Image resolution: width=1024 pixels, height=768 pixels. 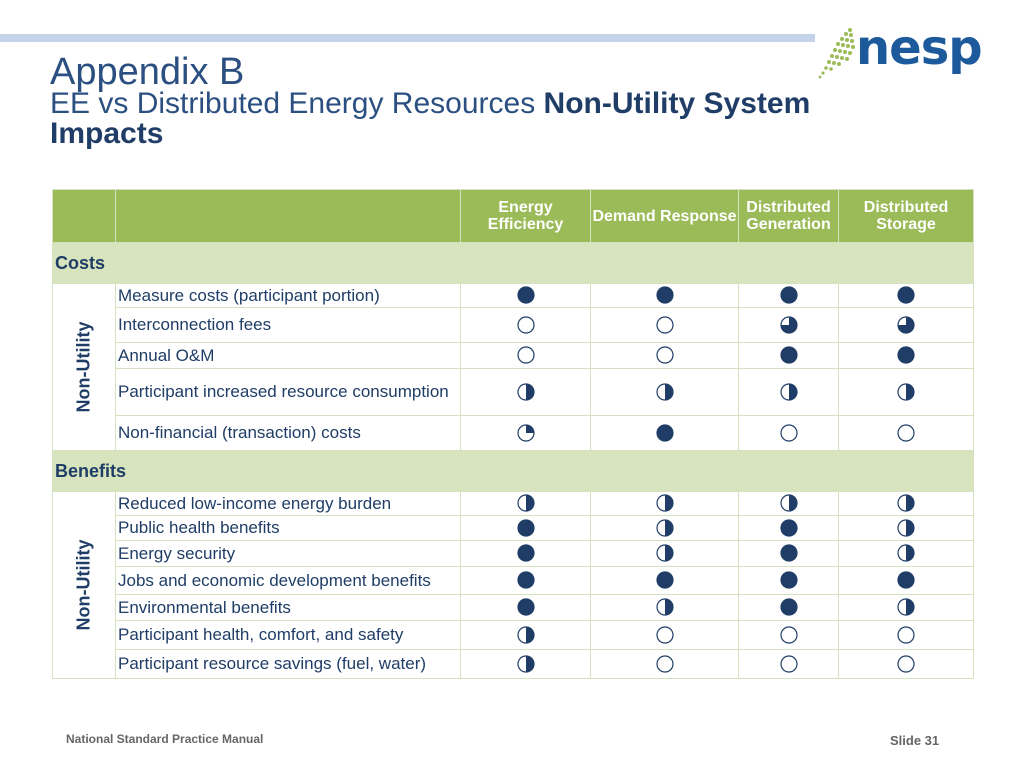 What do you see at coordinates (788, 216) in the screenshot?
I see `col-header: Distributed Generation` at bounding box center [788, 216].